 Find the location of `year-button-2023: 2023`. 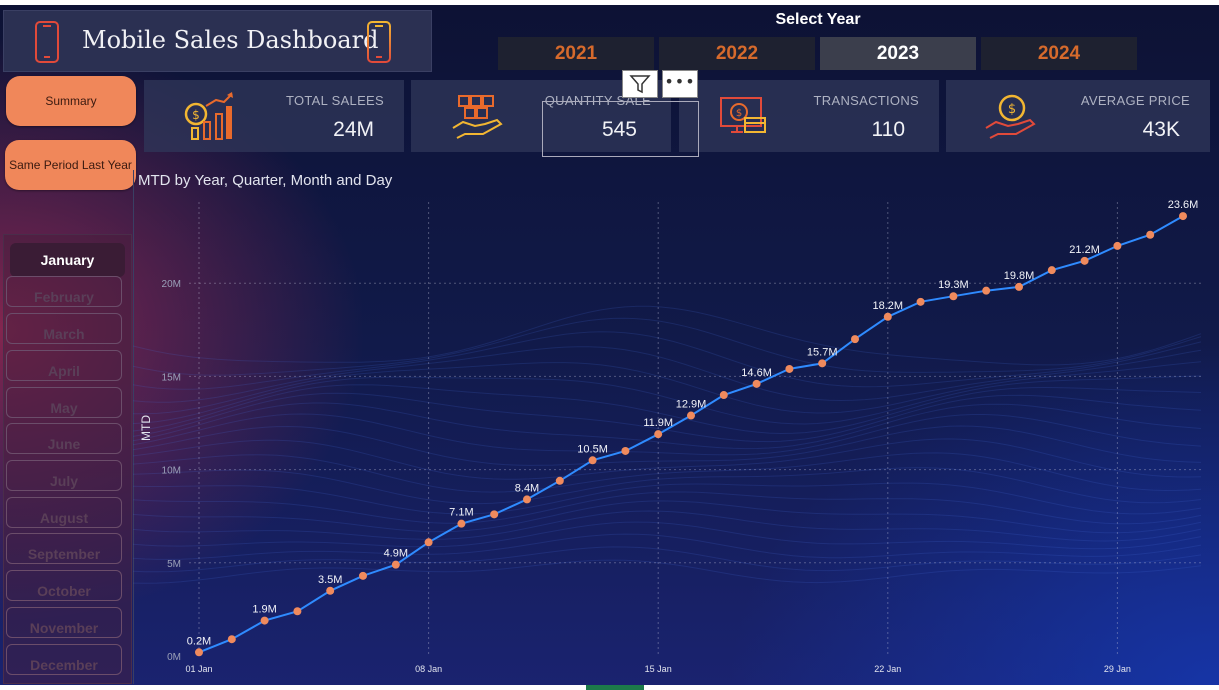

year-button-2023: 2023 is located at coordinates (898, 53).